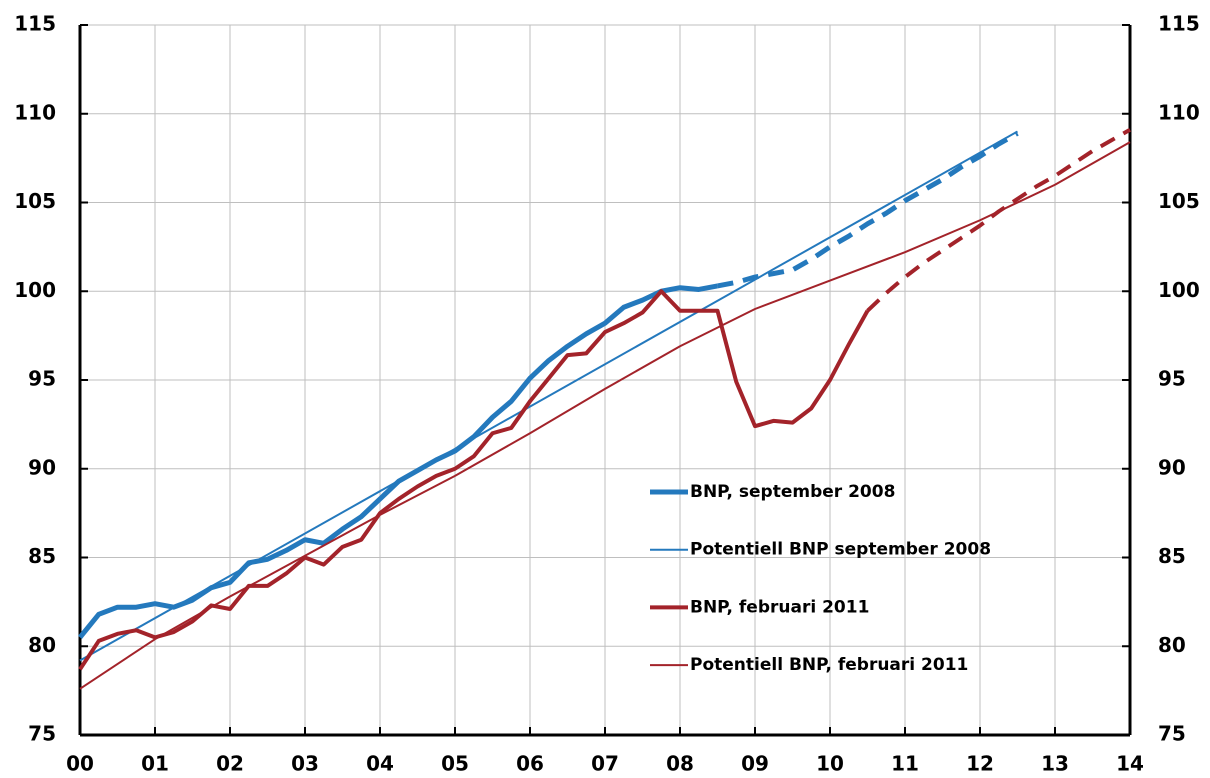 The height and width of the screenshot is (778, 1210). Describe the element at coordinates (1179, 112) in the screenshot. I see `y2-tick-label: 110` at that location.